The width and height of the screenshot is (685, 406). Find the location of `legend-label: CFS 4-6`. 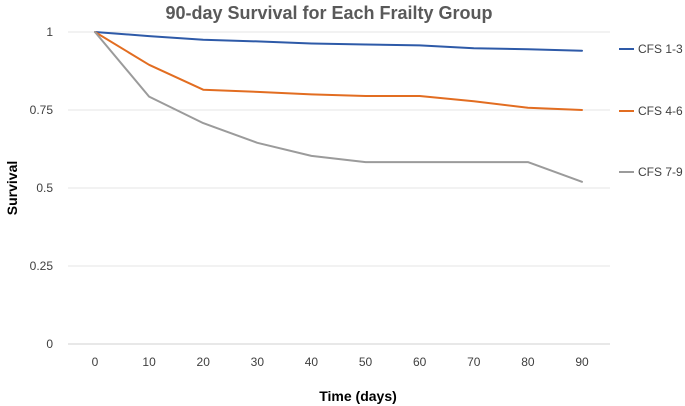

legend-label: CFS 4-6 is located at coordinates (660, 111).